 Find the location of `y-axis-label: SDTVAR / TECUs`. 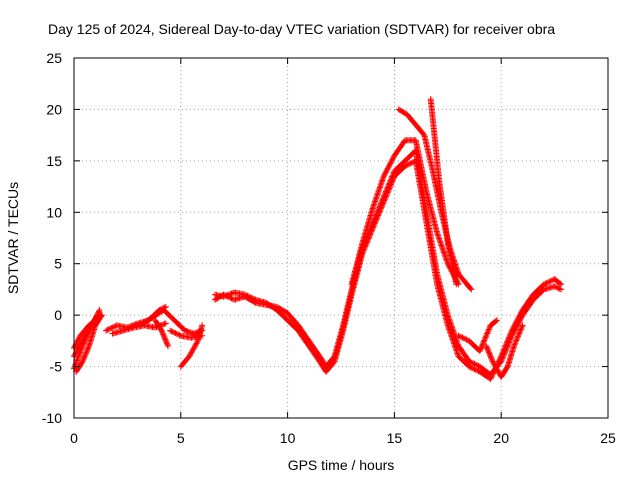

y-axis-label: SDTVAR / TECUs is located at coordinates (13, 238).